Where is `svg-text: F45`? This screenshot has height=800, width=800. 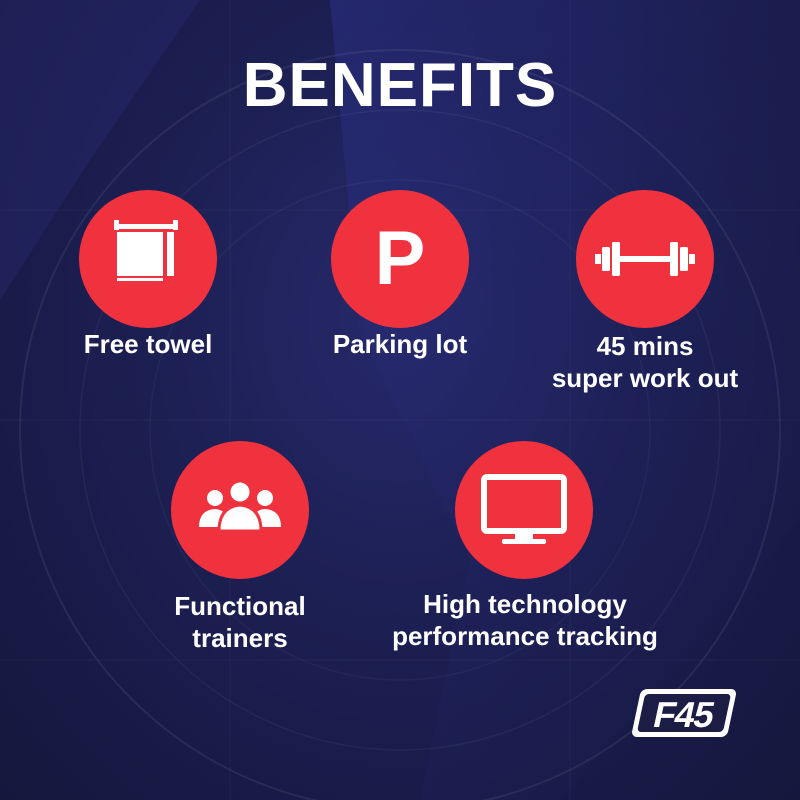
svg-text: F45 is located at coordinates (684, 714).